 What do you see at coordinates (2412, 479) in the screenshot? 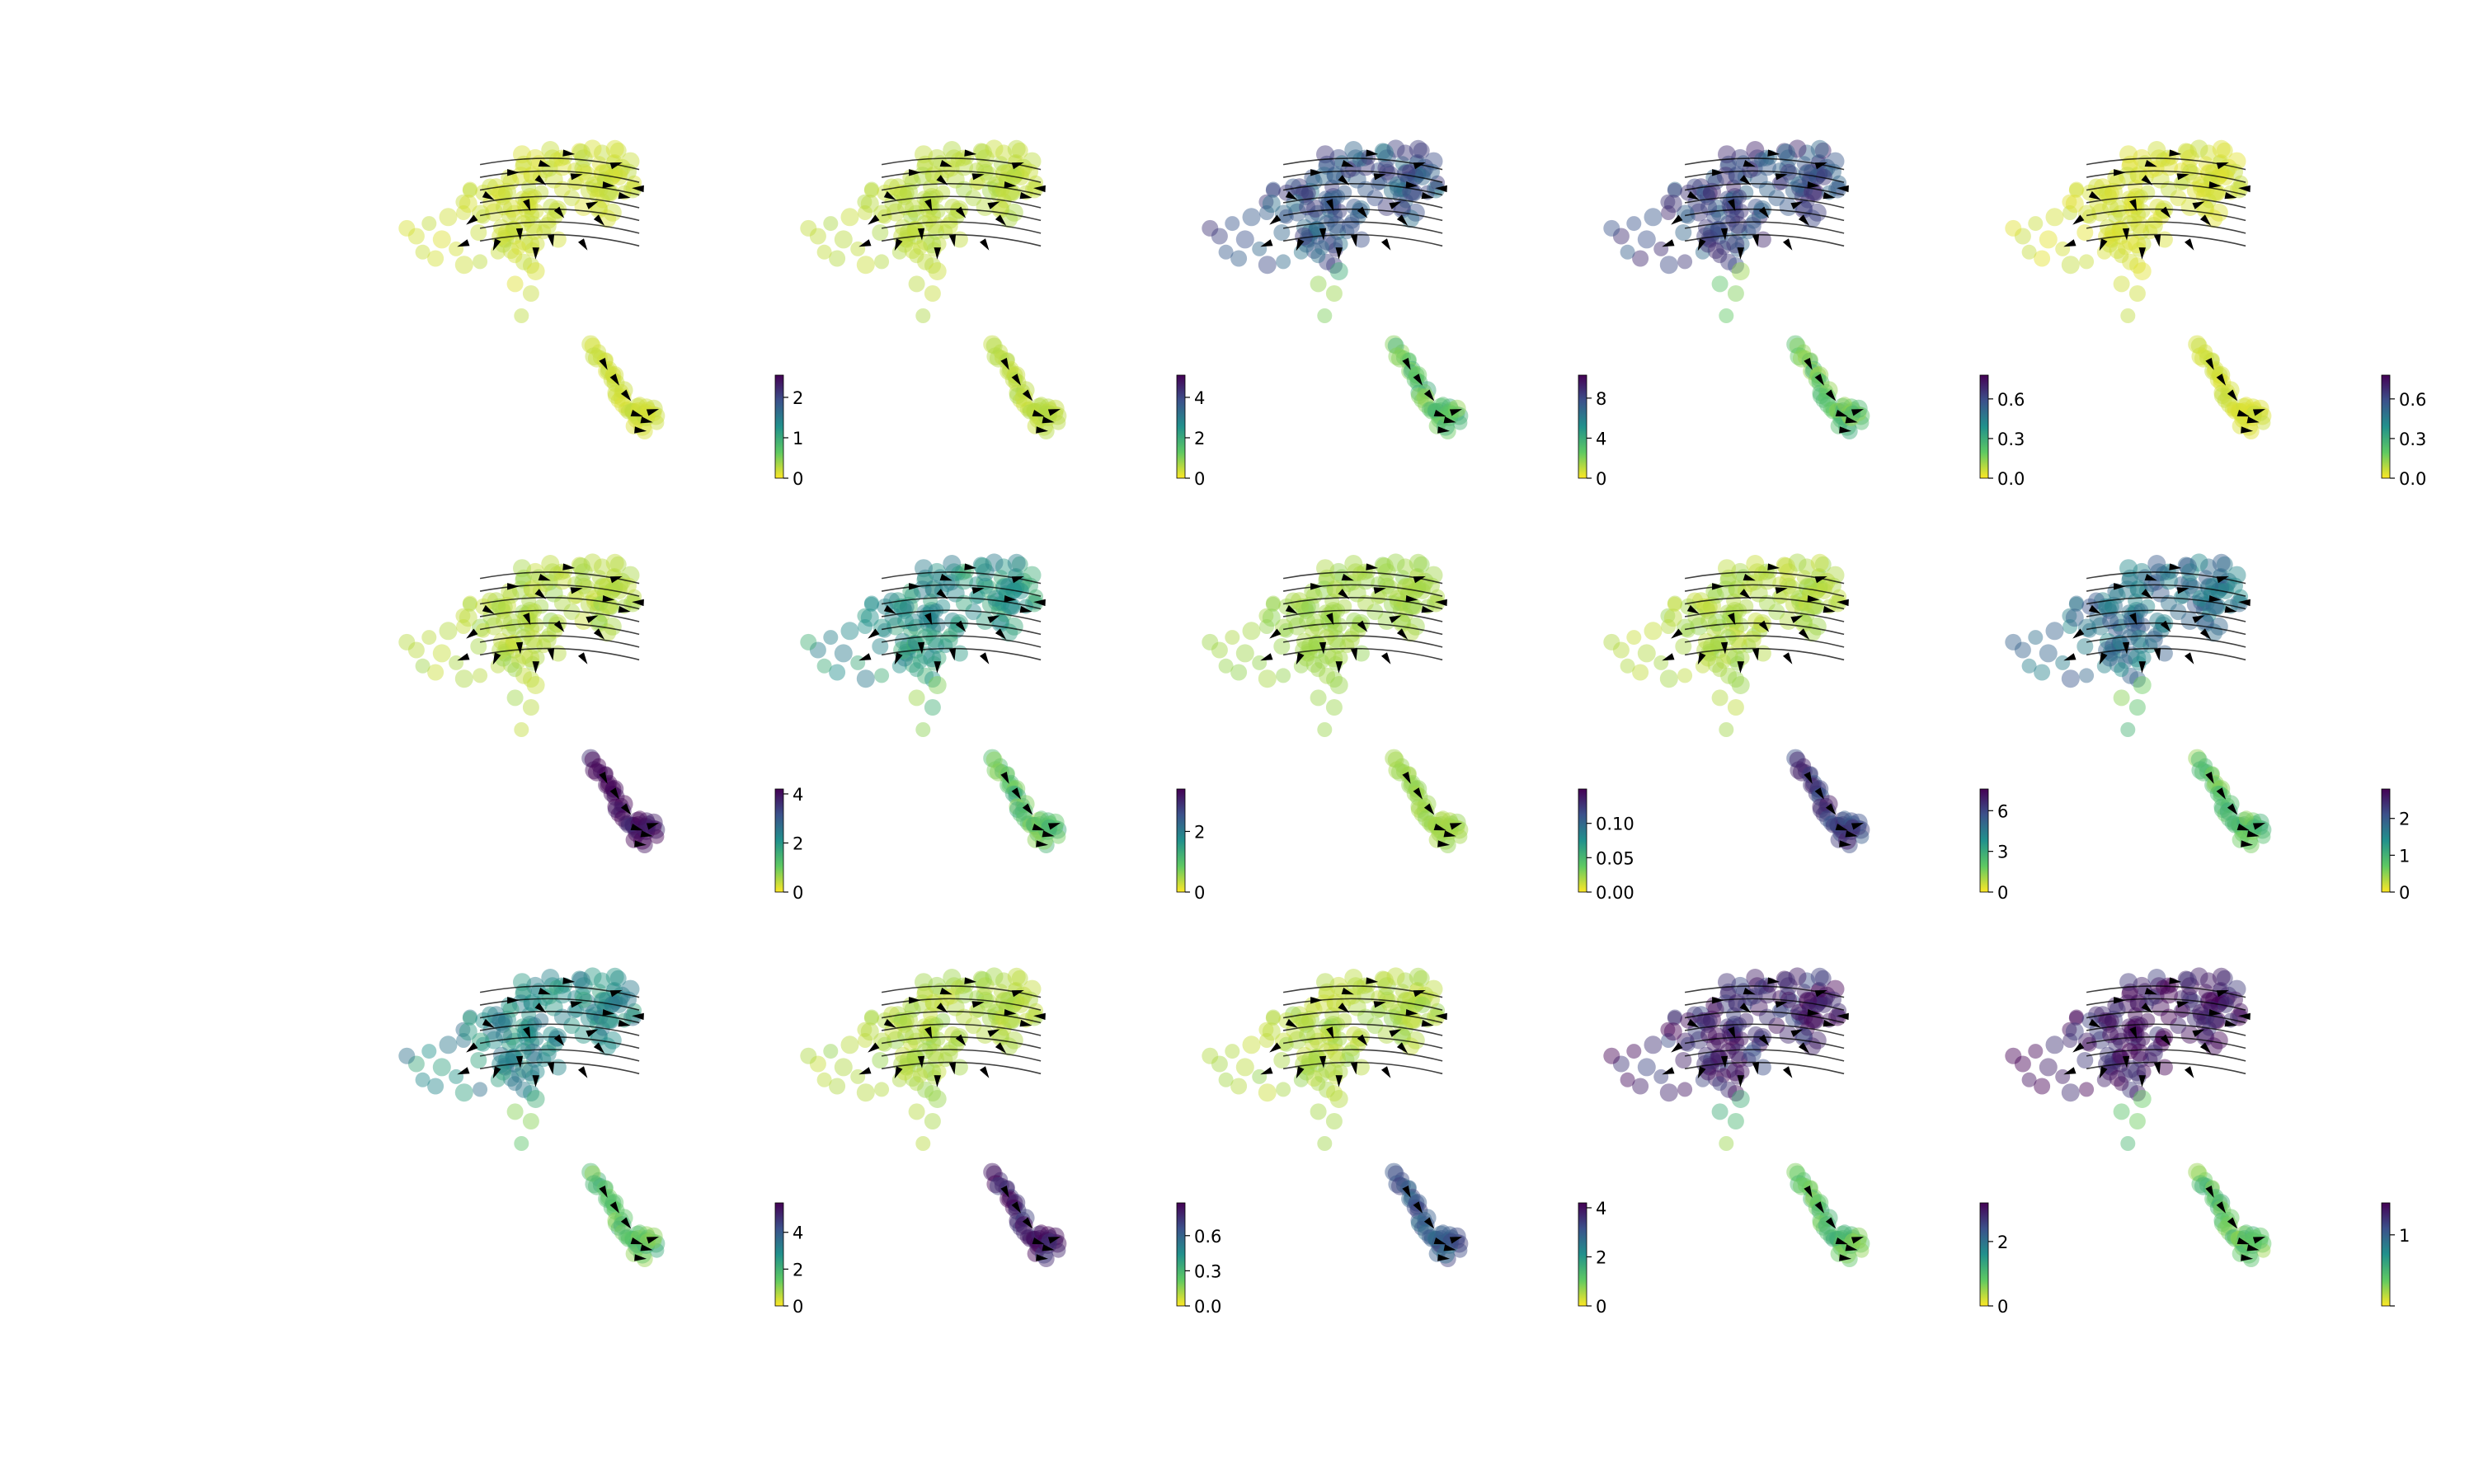
I see `colorbar-tick-label: 0.0` at bounding box center [2412, 479].